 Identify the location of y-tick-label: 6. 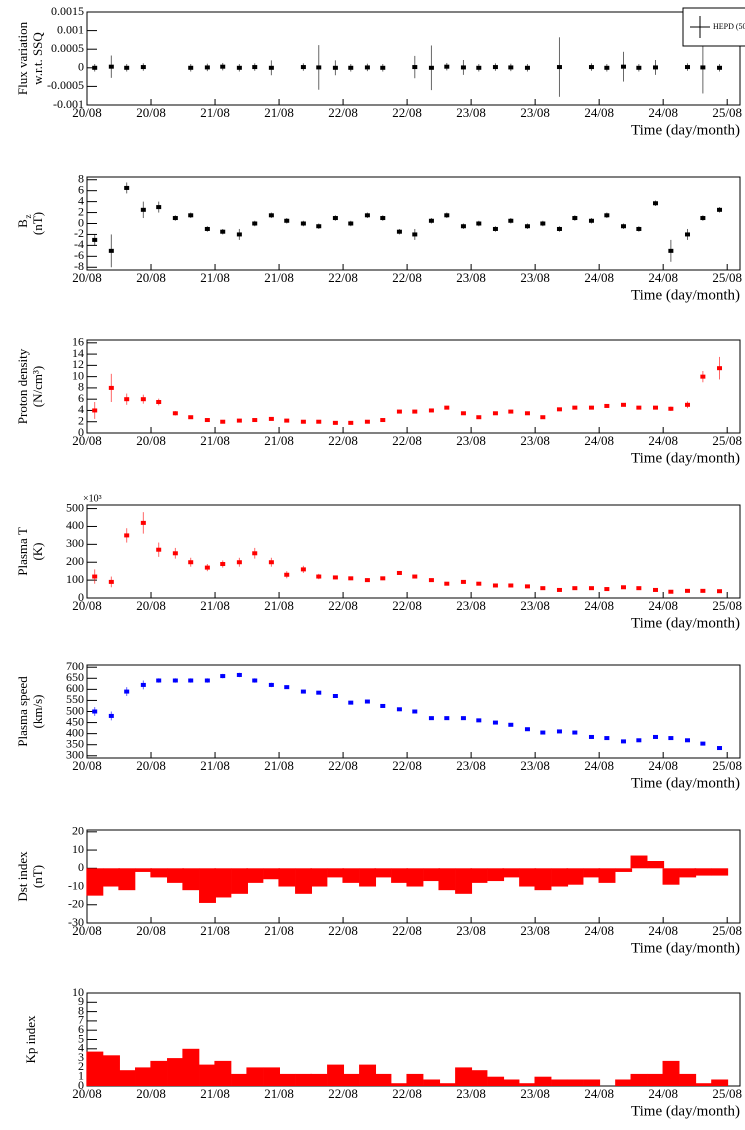
(81, 1029).